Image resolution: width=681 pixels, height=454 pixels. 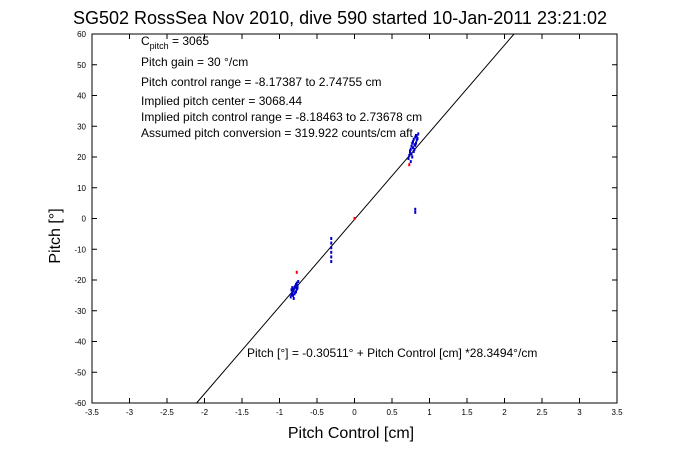 I want to click on c-pitch-main: C, so click(x=145, y=41).